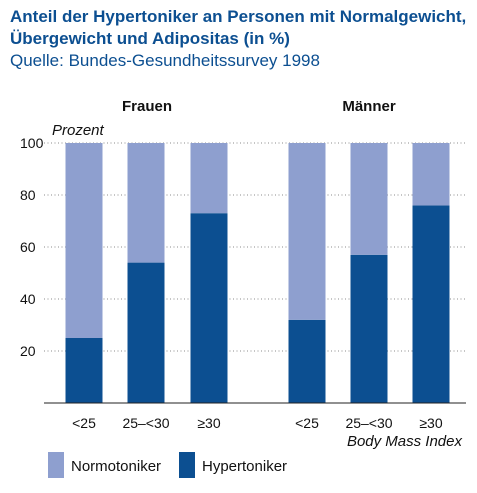 This screenshot has height=493, width=477. I want to click on x-axis-label: Body Mass Index, so click(405, 441).